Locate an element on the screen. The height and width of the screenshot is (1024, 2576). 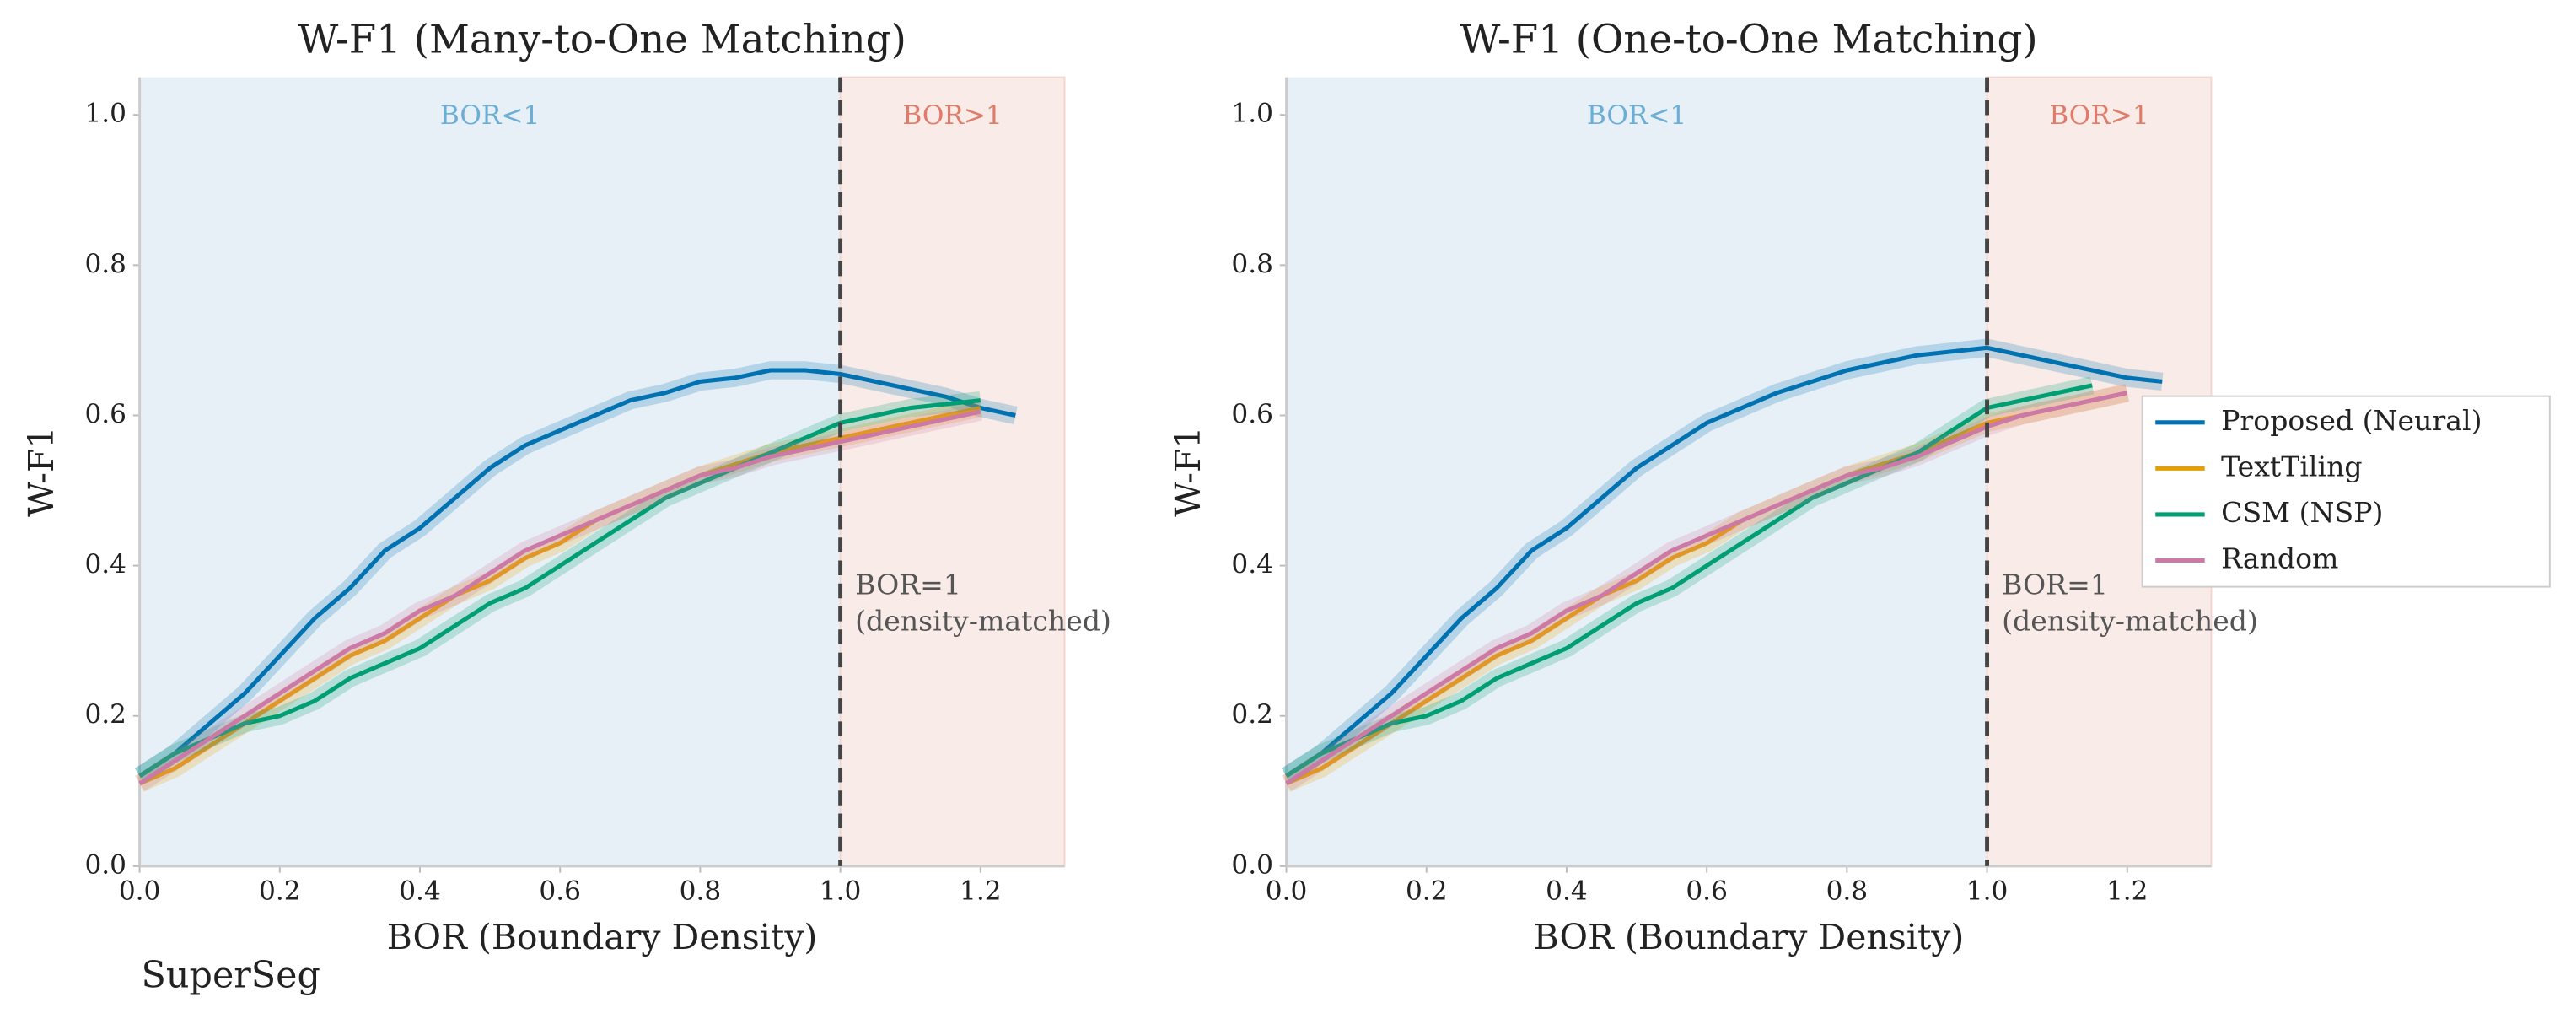
legend-box is located at coordinates (2346, 491).